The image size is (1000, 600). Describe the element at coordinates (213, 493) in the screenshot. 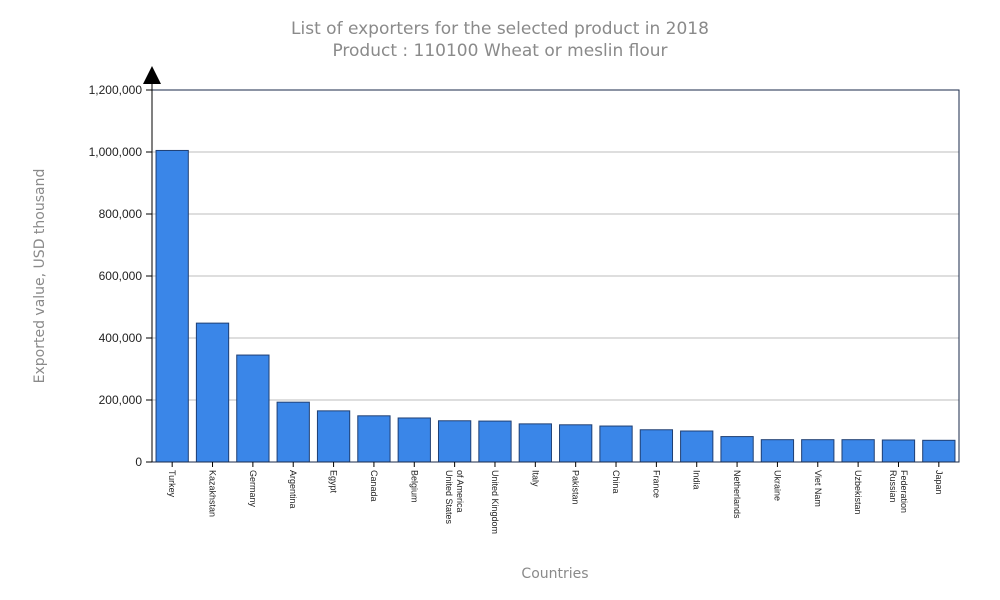

I see `x-tick-label: Kazakhstan` at that location.